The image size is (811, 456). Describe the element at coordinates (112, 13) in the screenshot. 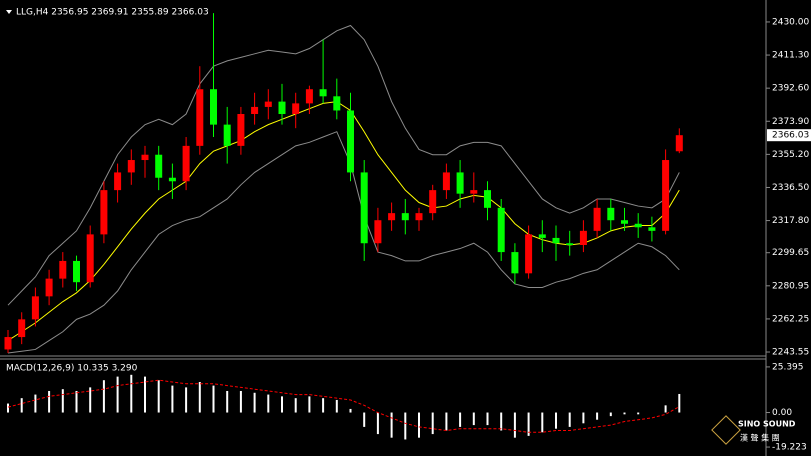

I see `chart-title: LLG,H4 2356.95 2369.91 2355.89 2366.03` at that location.